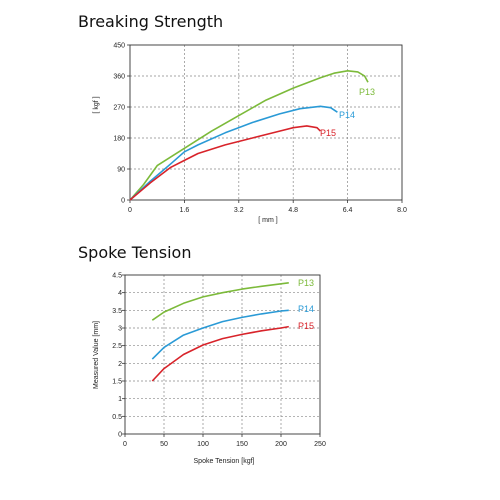 This screenshot has width=500, height=500. What do you see at coordinates (96, 104) in the screenshot?
I see `y-axis-label: [ kgf ]` at bounding box center [96, 104].